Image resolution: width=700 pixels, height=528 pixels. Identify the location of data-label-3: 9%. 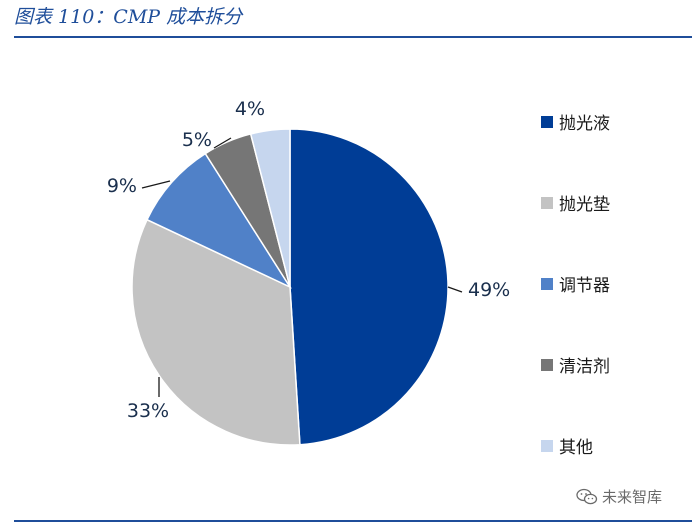
(122, 186).